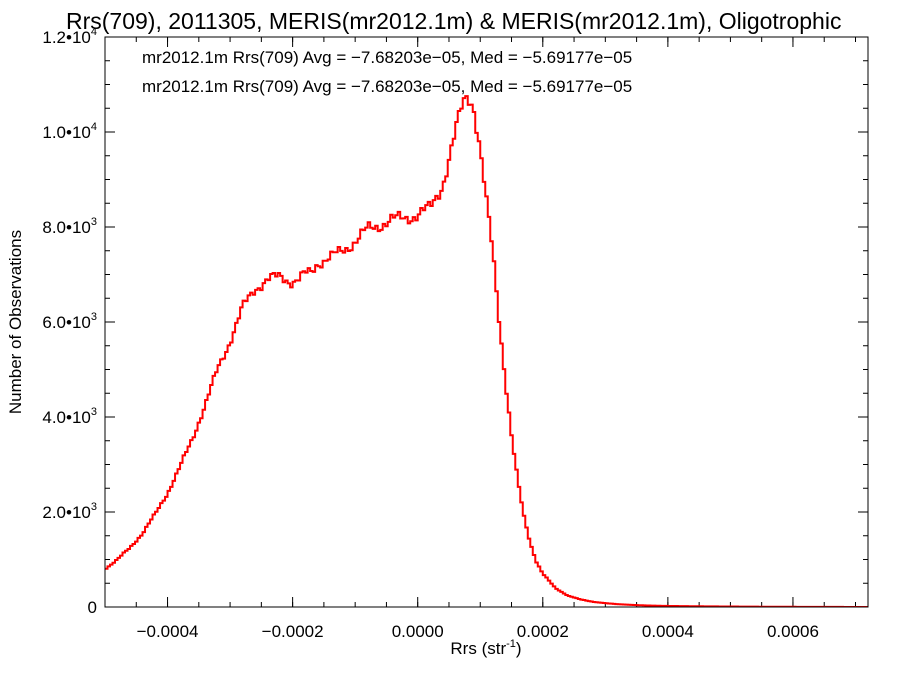 The image size is (900, 675). I want to click on x-tick-label: 0.0000, so click(418, 631).